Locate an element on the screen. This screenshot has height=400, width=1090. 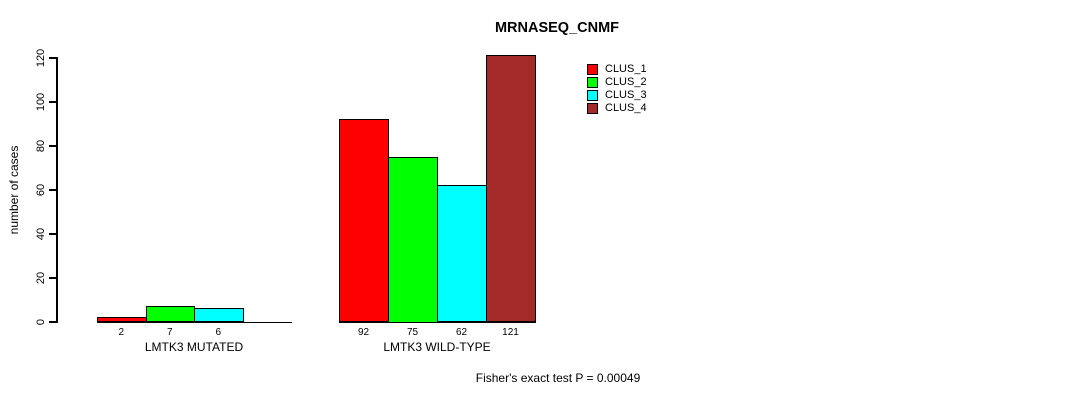
group-label-lmtk3-mutated: LMTK3 MUTATED is located at coordinates (194, 347).